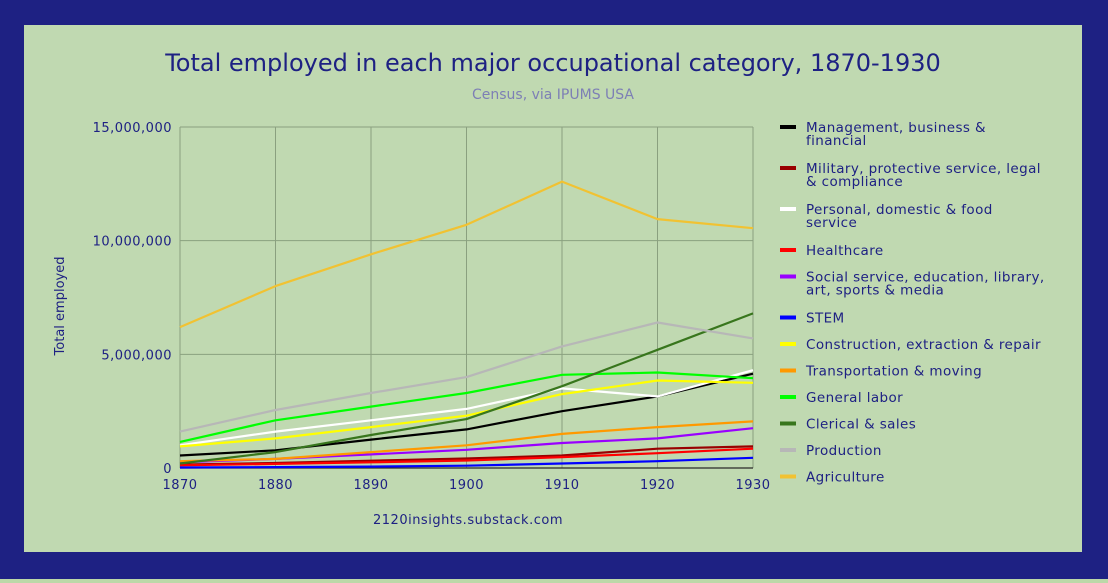  What do you see at coordinates (466, 441) in the screenshot?
I see `series-line-transportation-moving` at bounding box center [466, 441].